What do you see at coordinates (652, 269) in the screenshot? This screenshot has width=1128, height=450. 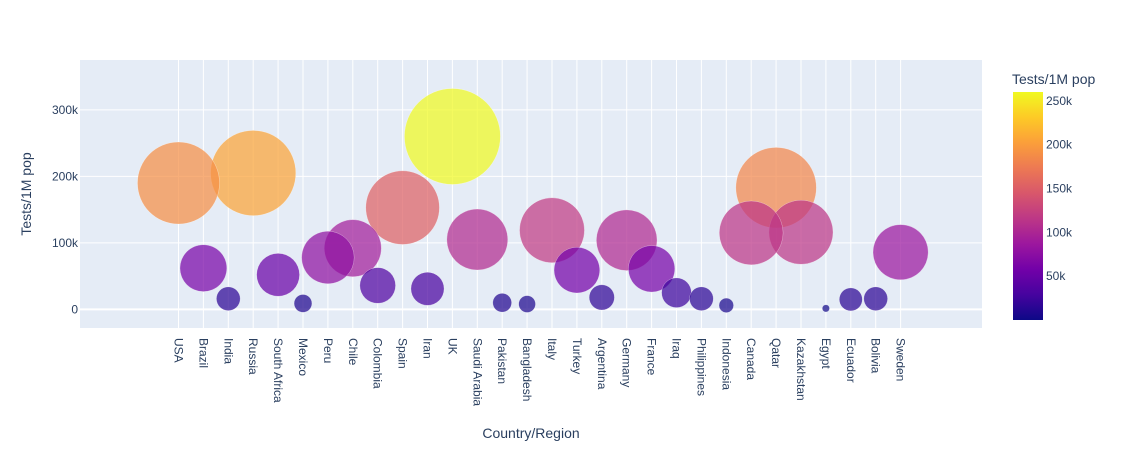 I see `bubble-france` at bounding box center [652, 269].